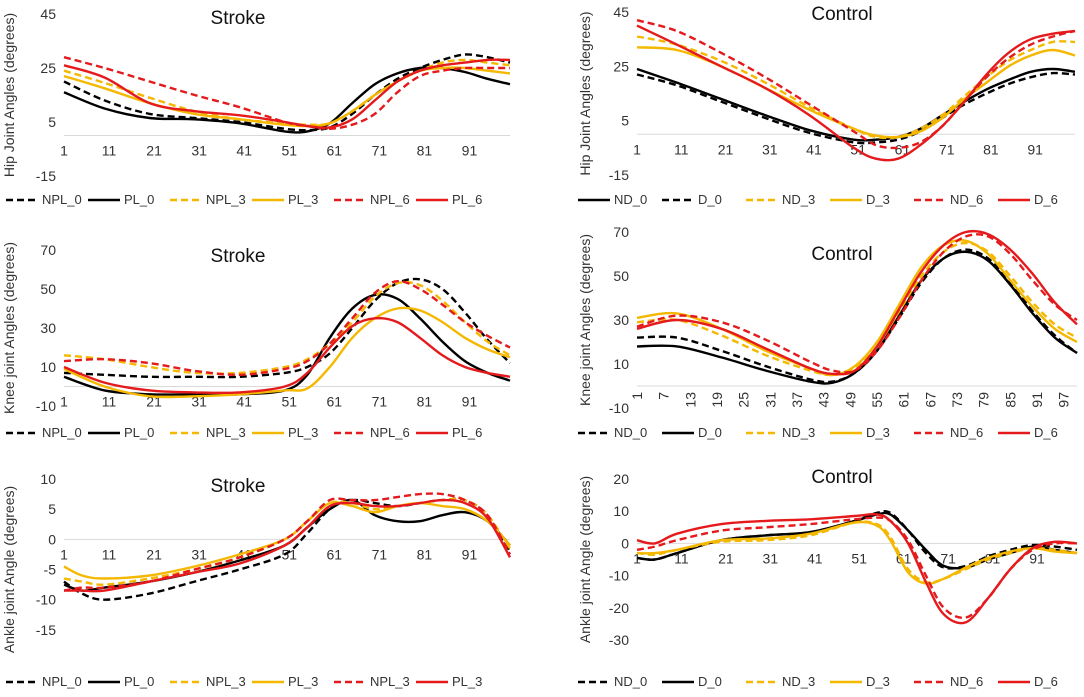 This screenshot has width=1084, height=697. I want to click on legend-label: ND_6, so click(966, 199).